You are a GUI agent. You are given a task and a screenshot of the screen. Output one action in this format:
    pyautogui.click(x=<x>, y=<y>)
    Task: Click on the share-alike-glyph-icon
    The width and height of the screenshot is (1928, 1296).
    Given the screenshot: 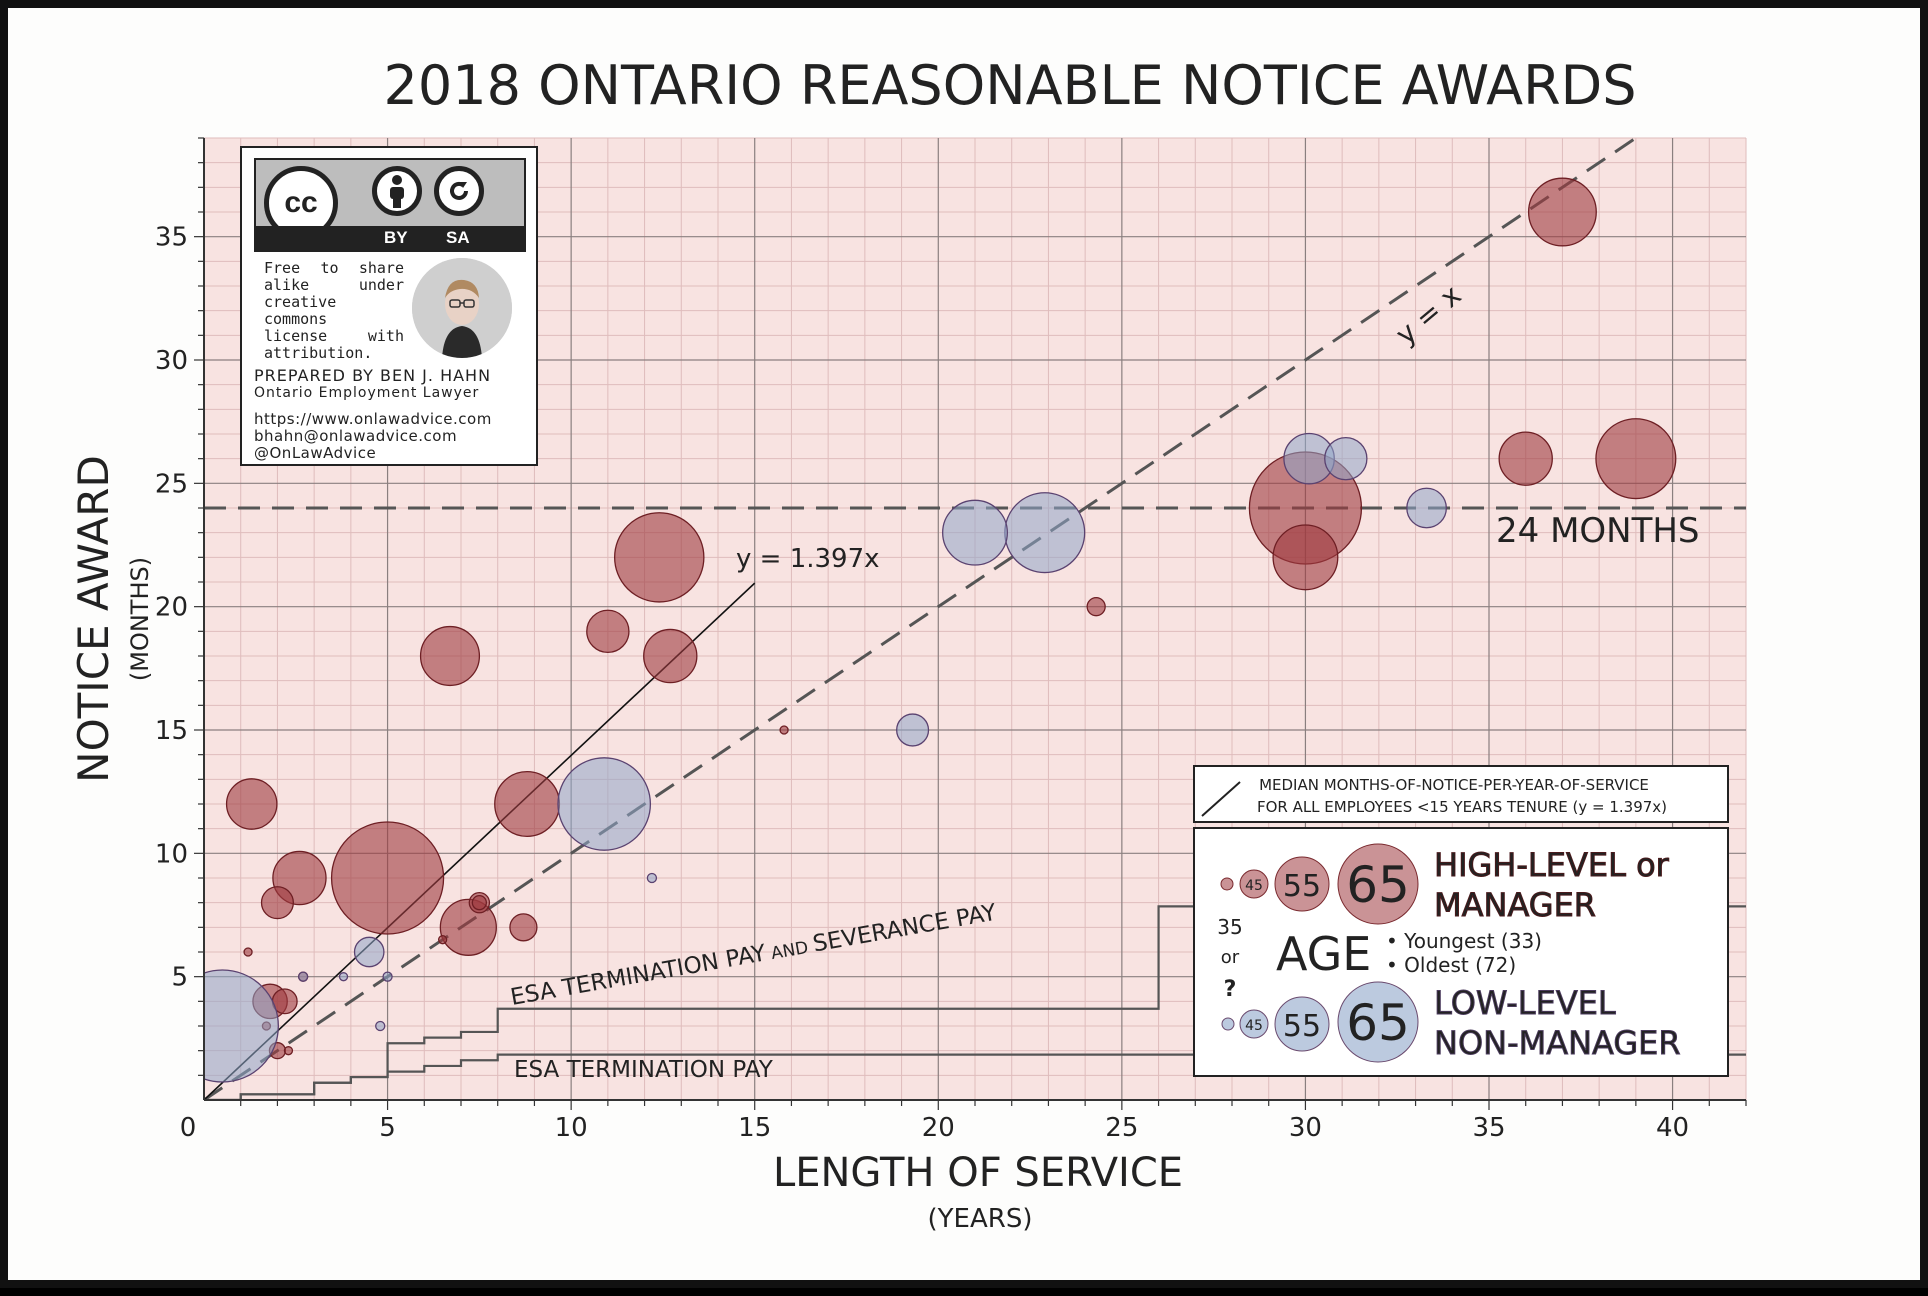 What is the action you would take?
    pyautogui.click(x=459, y=190)
    